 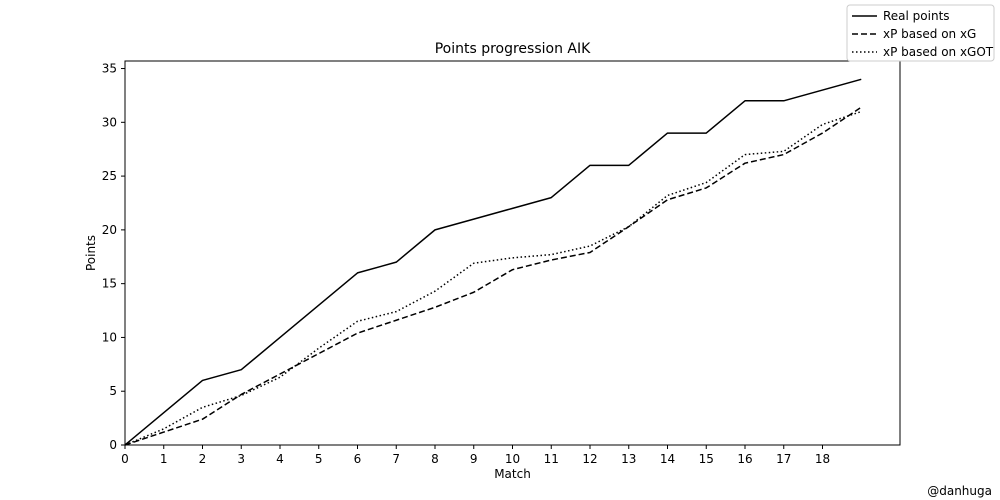 What do you see at coordinates (125, 459) in the screenshot?
I see `x-tick-label: 0` at bounding box center [125, 459].